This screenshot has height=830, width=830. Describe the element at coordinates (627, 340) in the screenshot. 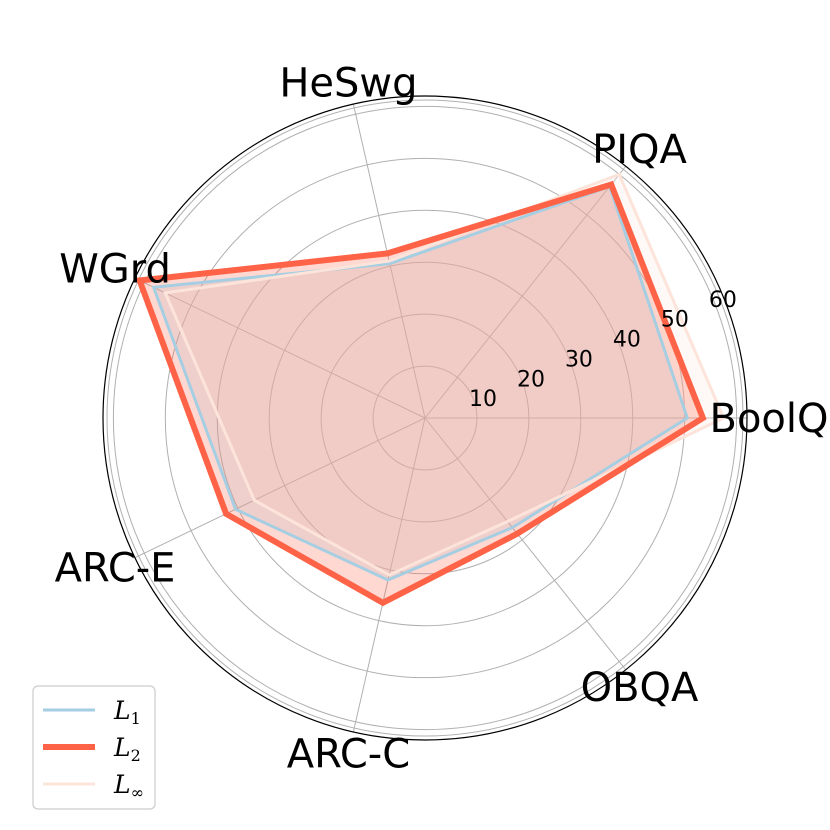

I see `tick-label-40: 40` at that location.